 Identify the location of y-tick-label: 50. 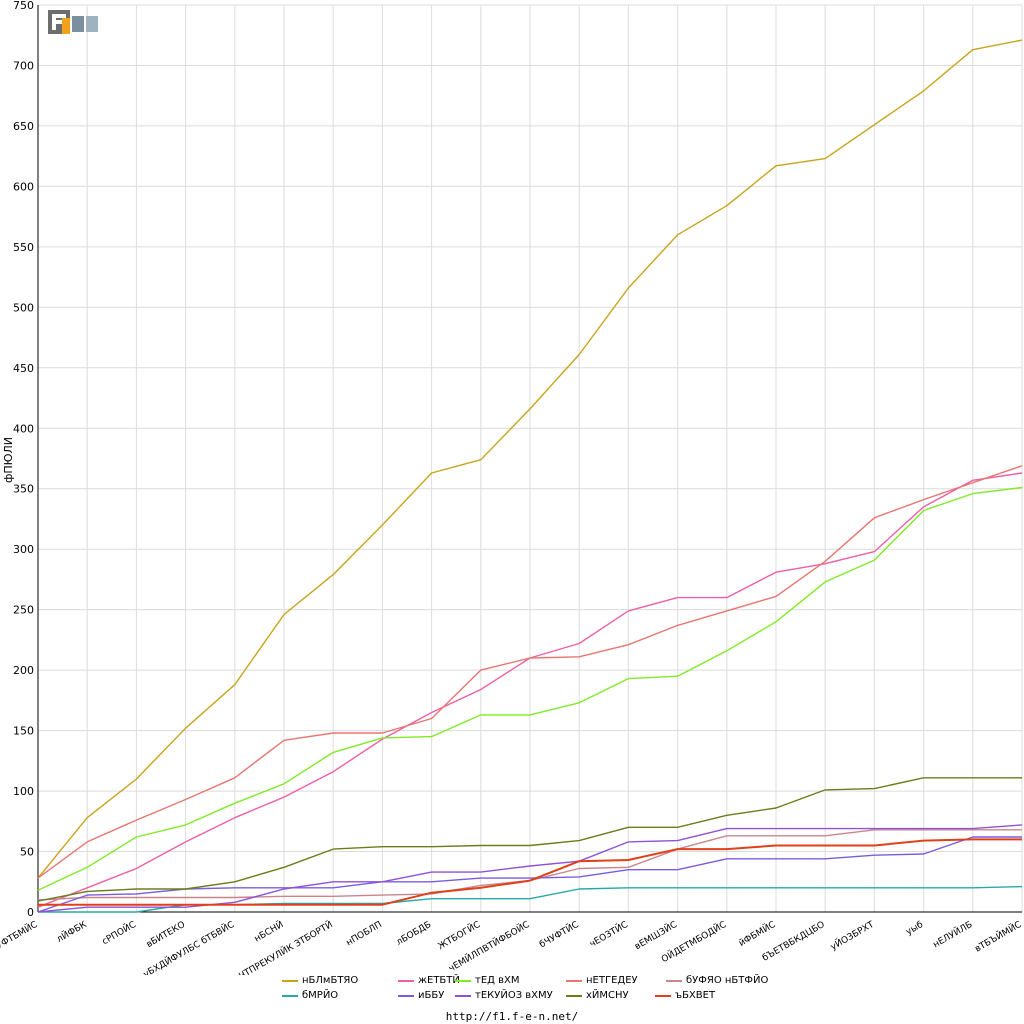
(27, 852).